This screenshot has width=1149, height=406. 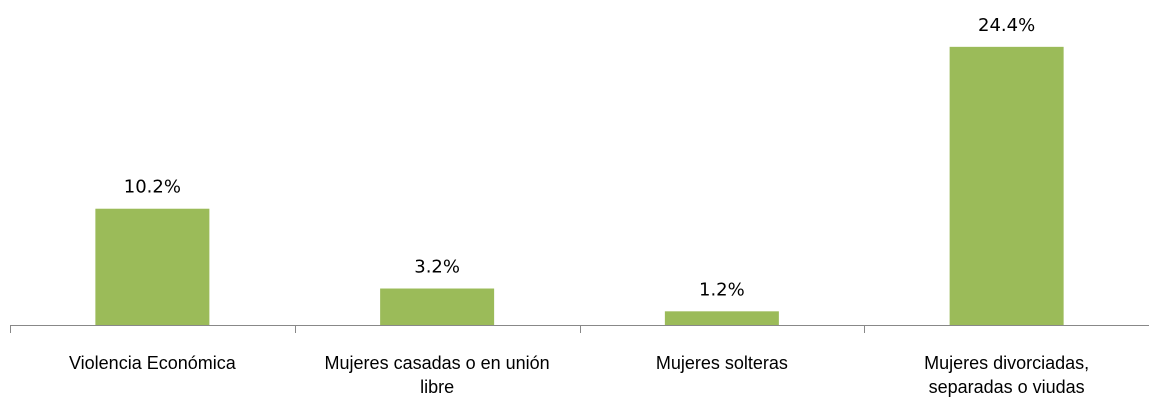 What do you see at coordinates (437, 375) in the screenshot?
I see `x-tick-label: Mujeres casadas o en unión libre` at bounding box center [437, 375].